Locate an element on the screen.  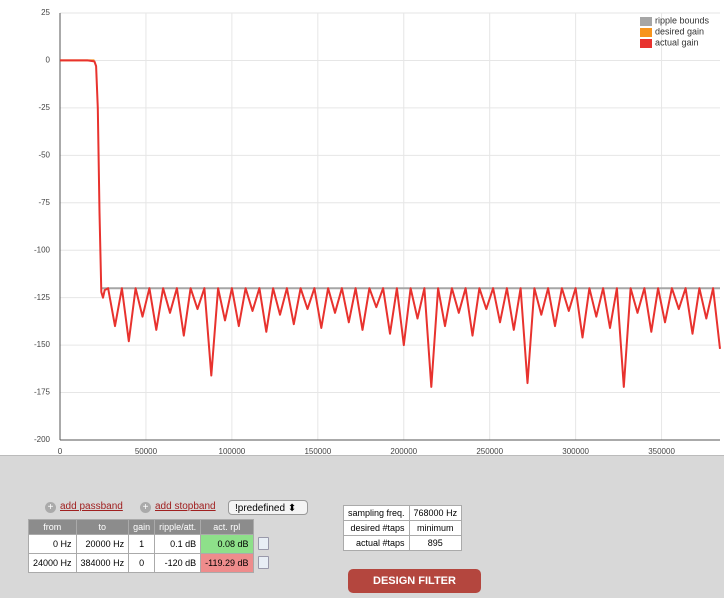
preset-select: !predefined ⬍ is located at coordinates (268, 507).